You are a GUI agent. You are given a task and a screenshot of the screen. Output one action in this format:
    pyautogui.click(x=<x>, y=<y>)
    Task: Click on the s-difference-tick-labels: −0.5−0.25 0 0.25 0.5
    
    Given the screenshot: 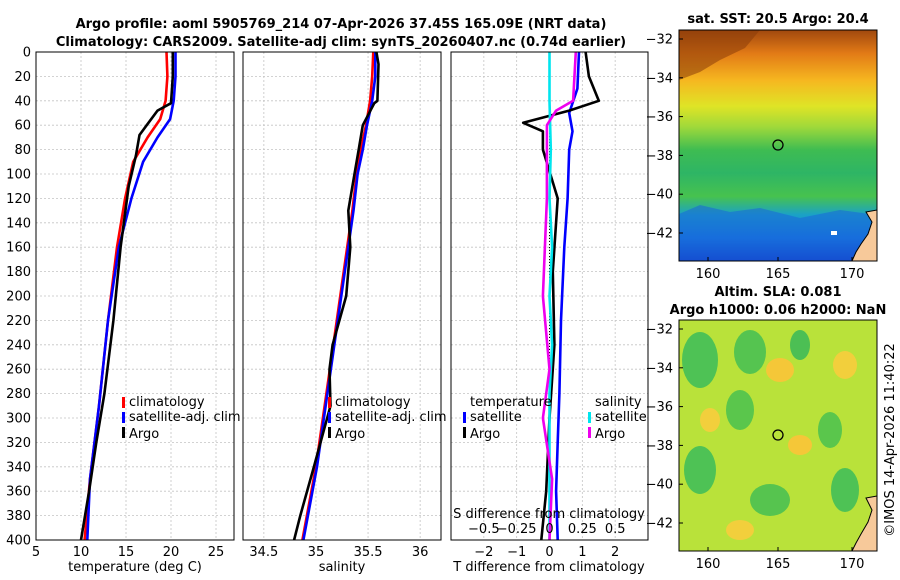 What is the action you would take?
    pyautogui.click(x=546, y=529)
    